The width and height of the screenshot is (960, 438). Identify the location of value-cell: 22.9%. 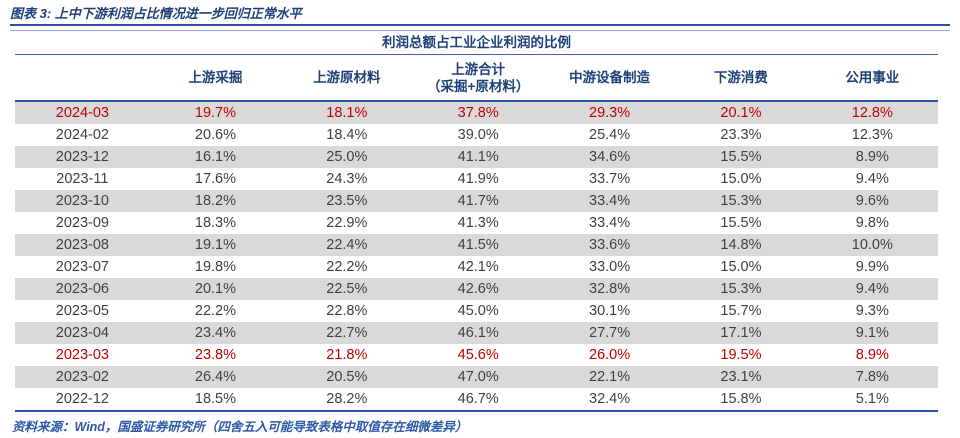
(347, 223).